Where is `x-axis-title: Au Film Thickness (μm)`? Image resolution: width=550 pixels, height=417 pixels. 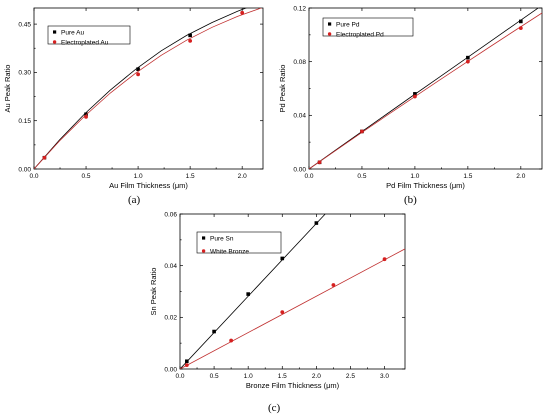 x-axis-title: Au Film Thickness (μm) is located at coordinates (148, 185).